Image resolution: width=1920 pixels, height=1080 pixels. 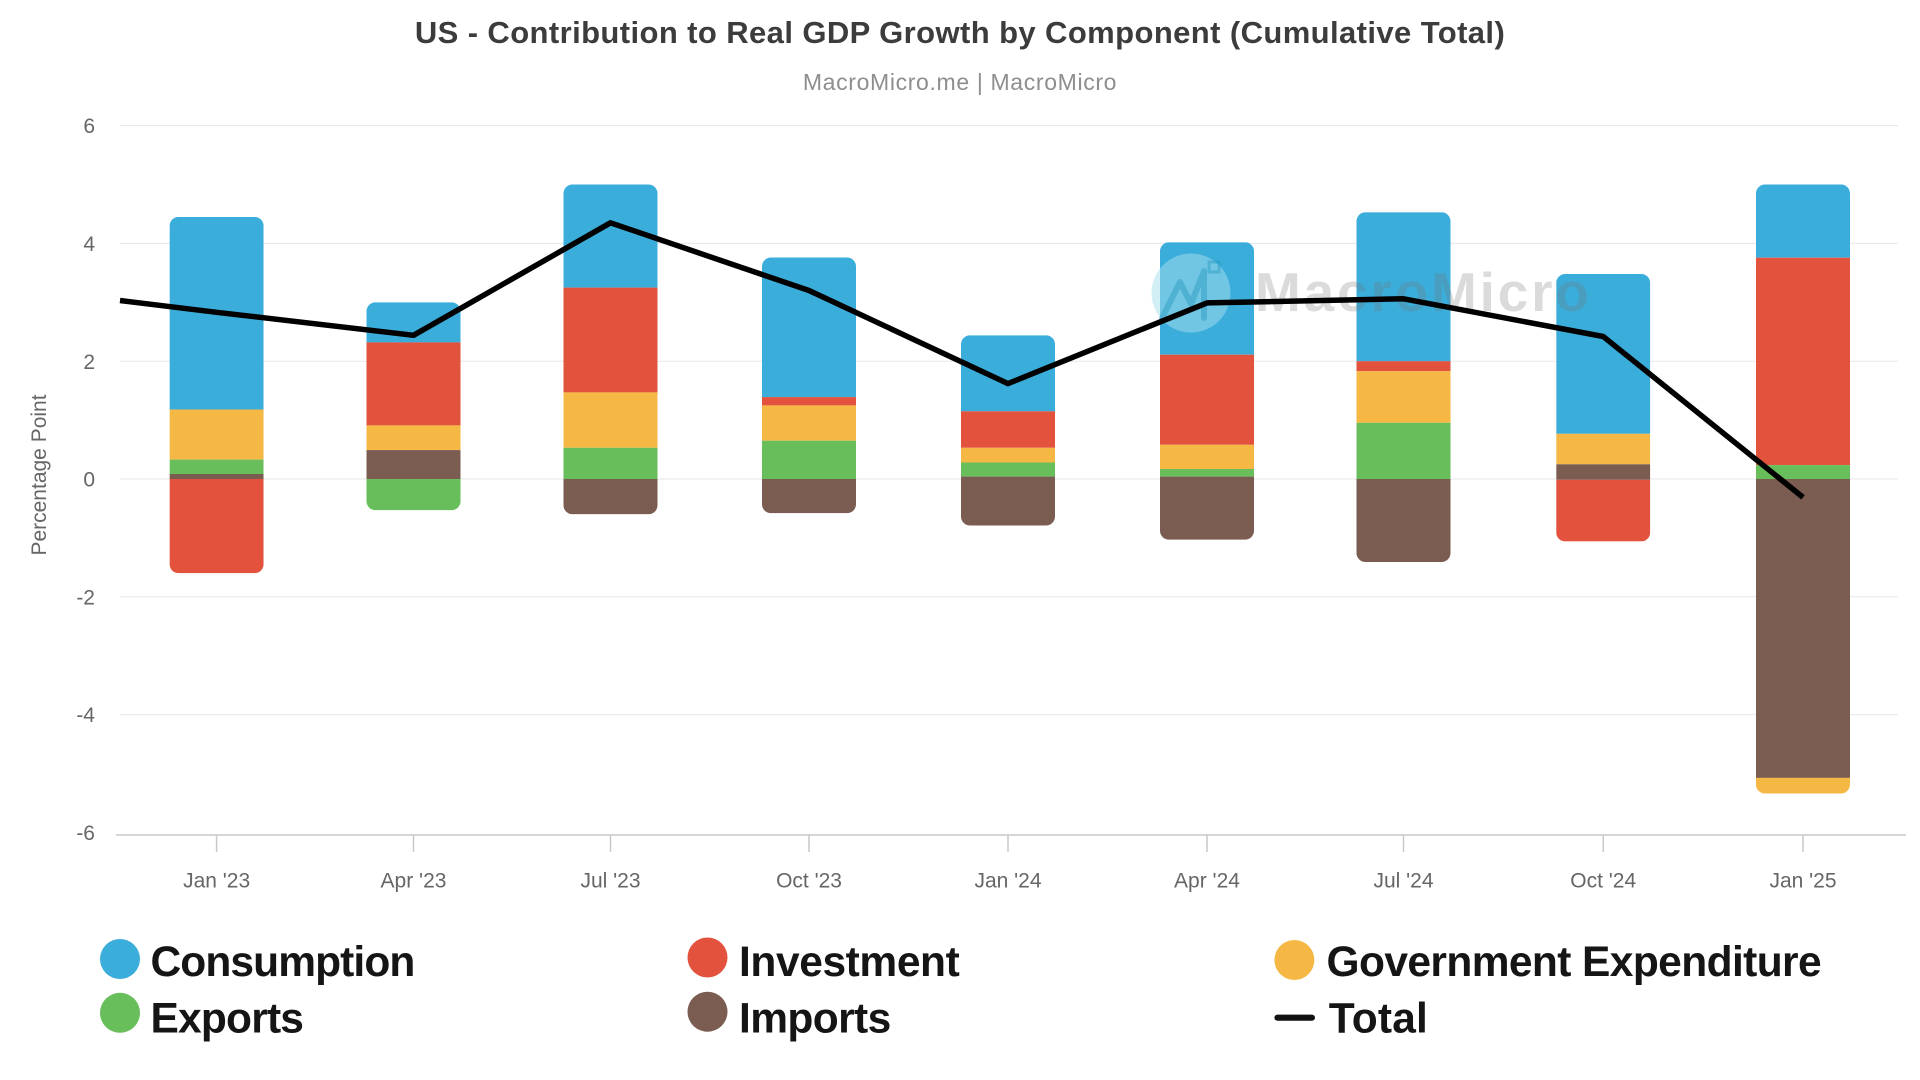 I want to click on svg-text: Apr '23, so click(x=414, y=881).